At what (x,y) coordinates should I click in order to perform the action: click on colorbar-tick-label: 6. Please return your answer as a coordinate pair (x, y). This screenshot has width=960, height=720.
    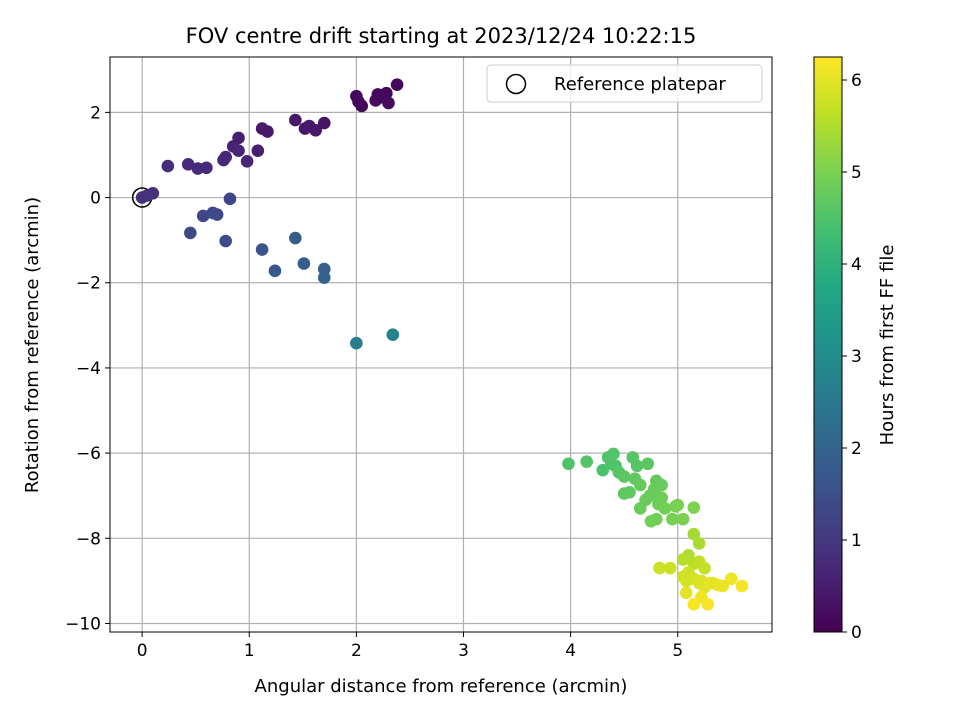
    Looking at the image, I should click on (856, 81).